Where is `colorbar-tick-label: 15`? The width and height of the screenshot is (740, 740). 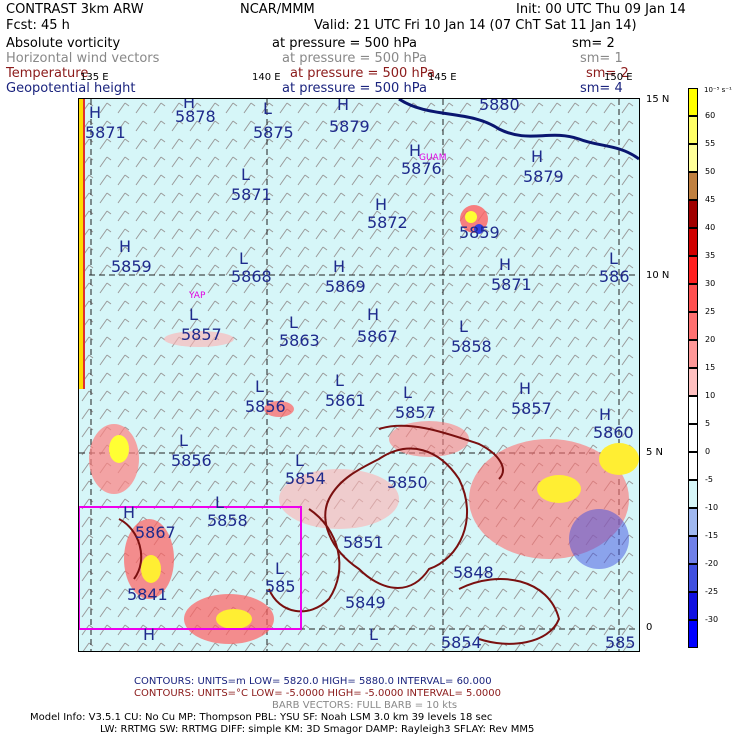
colorbar-tick-label: 15 is located at coordinates (710, 367).